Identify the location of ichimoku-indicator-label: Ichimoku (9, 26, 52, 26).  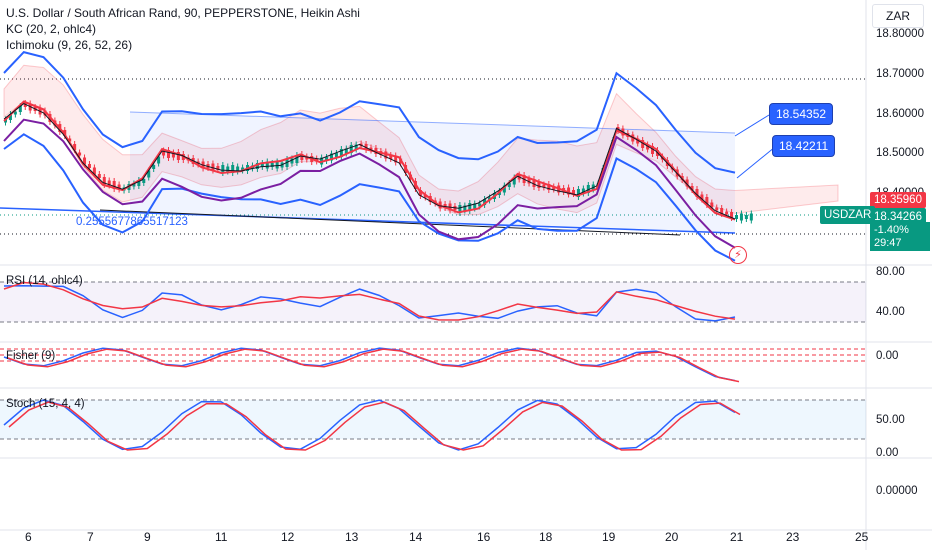
(69, 45).